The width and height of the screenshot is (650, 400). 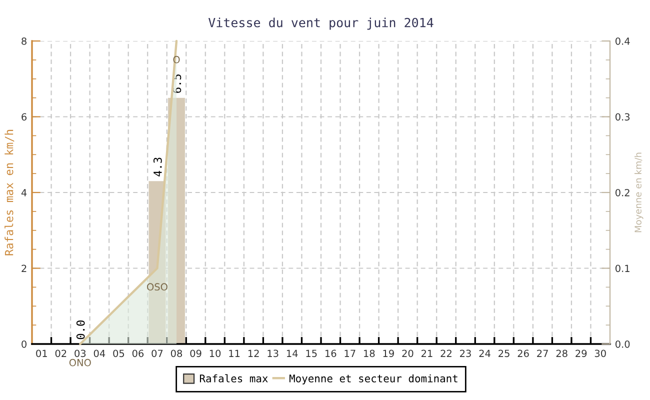 I want to click on y-tick-label: 2, so click(x=24, y=268).